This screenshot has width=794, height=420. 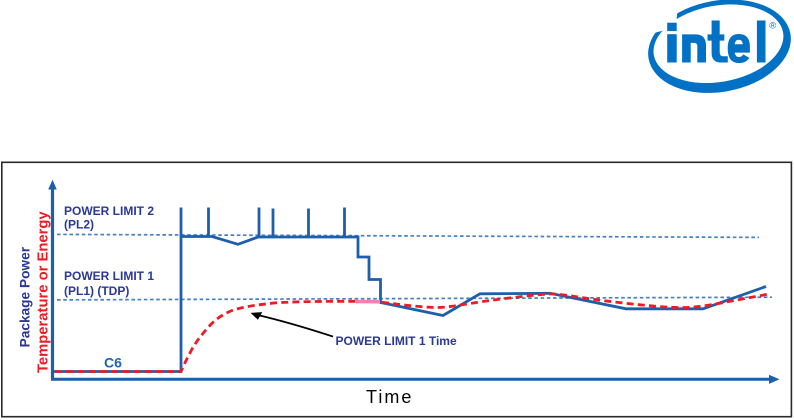 I want to click on svg-text: POWER LIMIT 1, so click(x=109, y=276).